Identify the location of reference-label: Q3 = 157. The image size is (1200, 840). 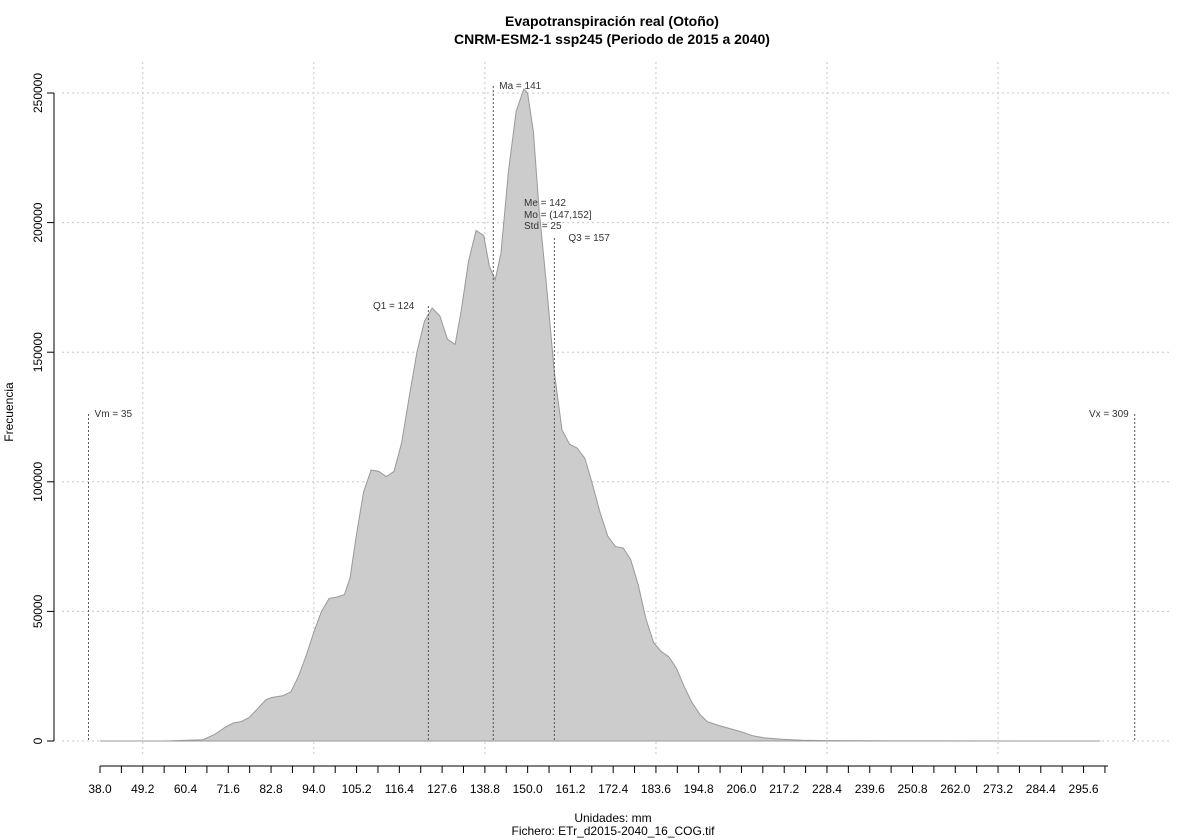
(589, 238).